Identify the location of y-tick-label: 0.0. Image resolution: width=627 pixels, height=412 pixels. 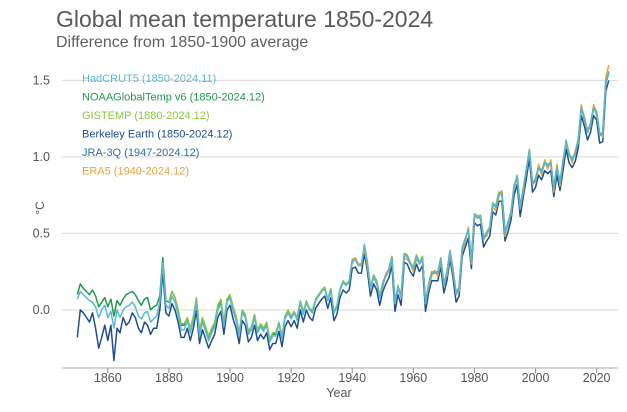
(41, 310).